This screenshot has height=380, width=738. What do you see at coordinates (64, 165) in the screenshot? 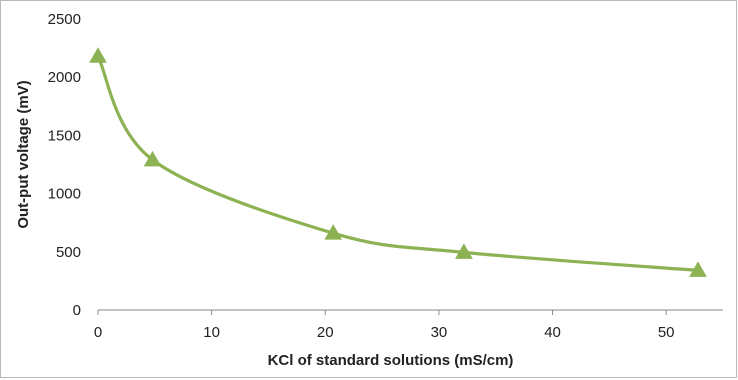
I see `y-axis-ticks: 0 500 1000 1500 2000 2500` at bounding box center [64, 165].